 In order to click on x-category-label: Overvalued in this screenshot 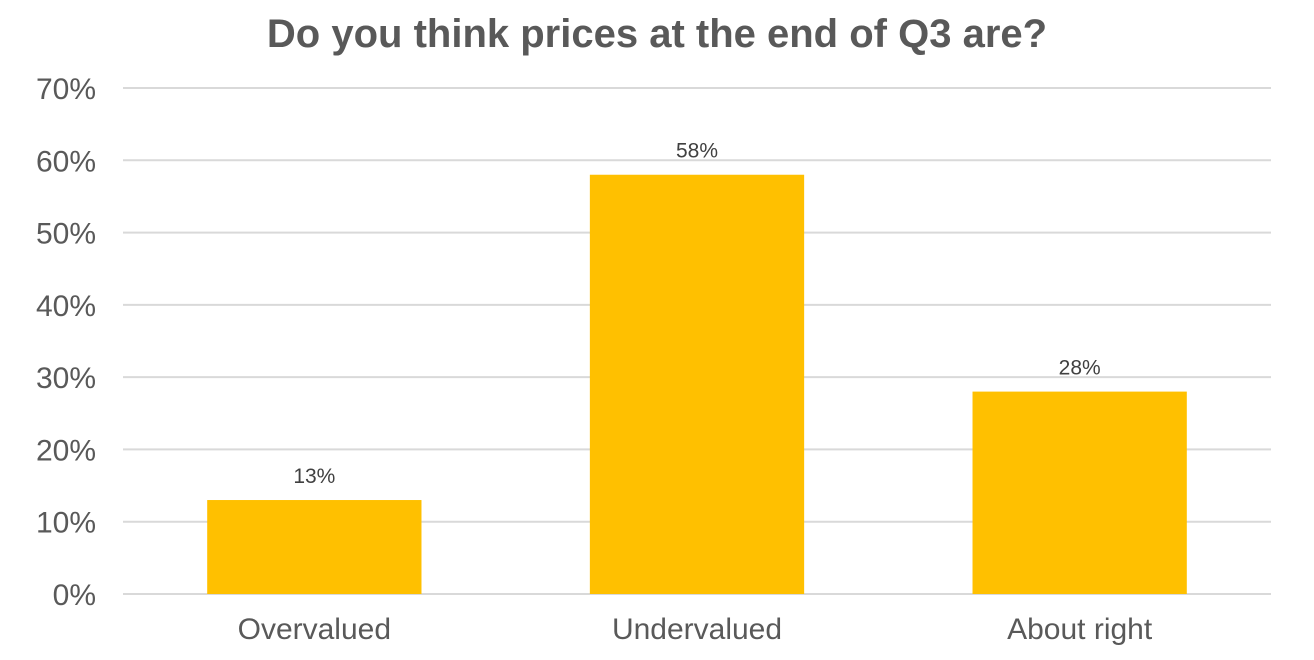, I will do `click(314, 629)`.